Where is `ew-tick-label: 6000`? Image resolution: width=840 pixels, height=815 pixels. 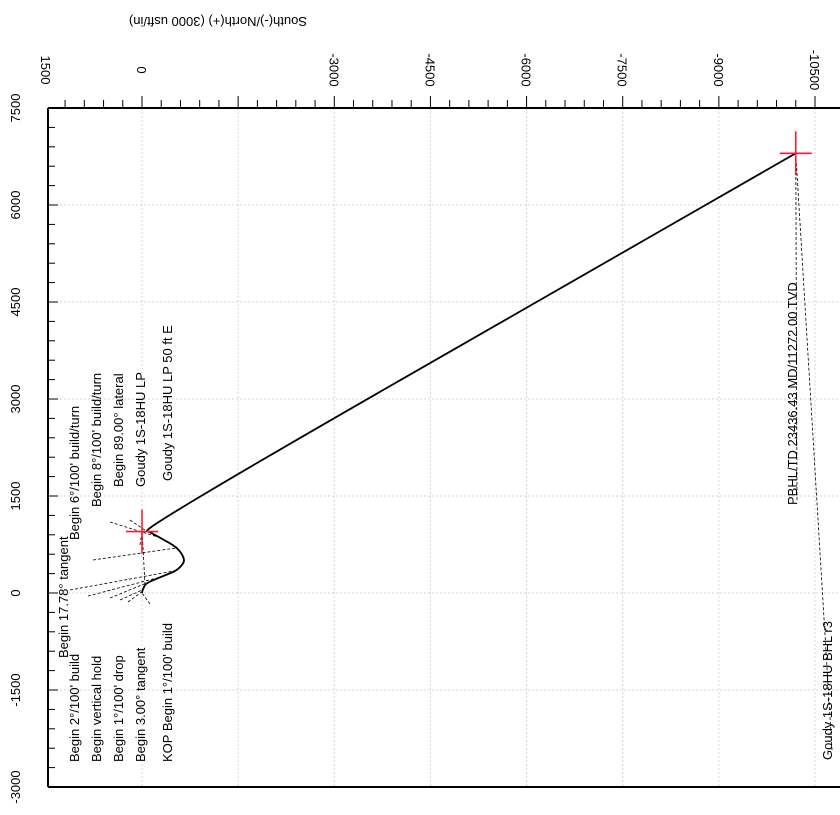
ew-tick-label: 6000 is located at coordinates (15, 205).